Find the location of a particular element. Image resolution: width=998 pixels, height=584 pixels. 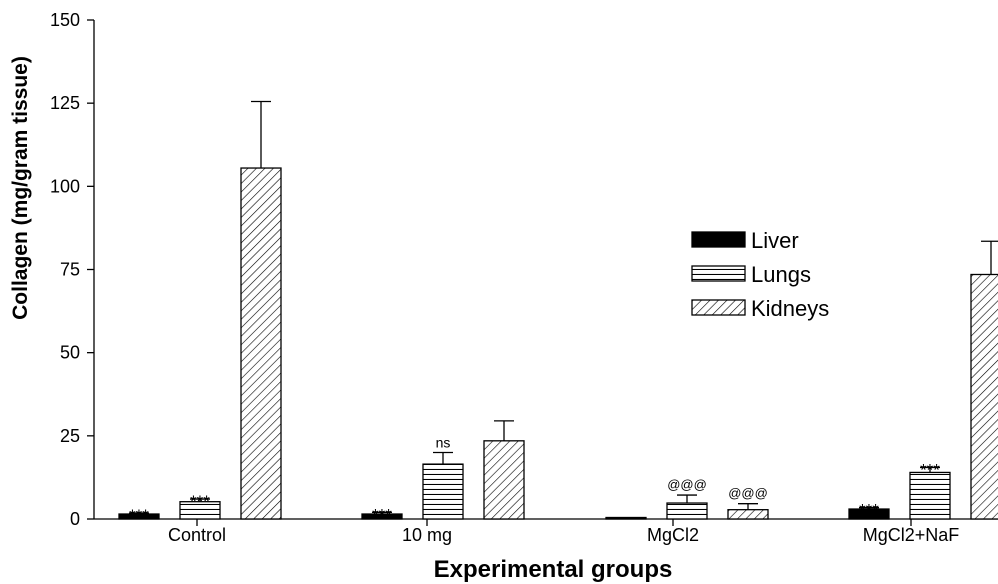

y-tick-label: 25 is located at coordinates (70, 436).